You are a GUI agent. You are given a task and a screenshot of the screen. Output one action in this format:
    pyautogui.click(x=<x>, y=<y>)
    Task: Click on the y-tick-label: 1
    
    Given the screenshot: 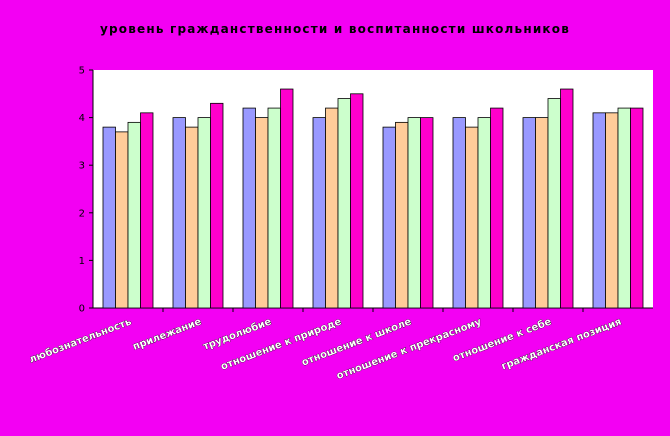 What is the action you would take?
    pyautogui.click(x=82, y=261)
    